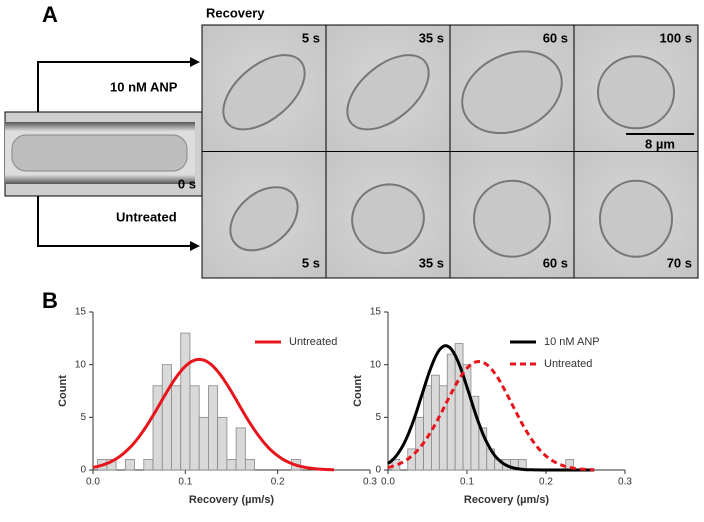 The image size is (704, 522). Describe the element at coordinates (679, 262) in the screenshot. I see `time-label: 70 s` at that location.